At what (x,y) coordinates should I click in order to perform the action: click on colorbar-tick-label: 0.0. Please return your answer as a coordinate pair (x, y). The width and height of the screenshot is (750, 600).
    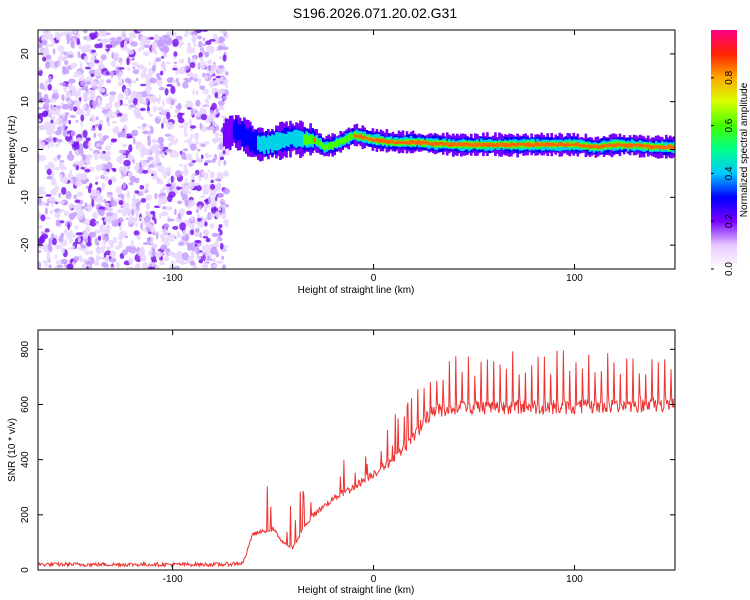
    Looking at the image, I should click on (729, 269).